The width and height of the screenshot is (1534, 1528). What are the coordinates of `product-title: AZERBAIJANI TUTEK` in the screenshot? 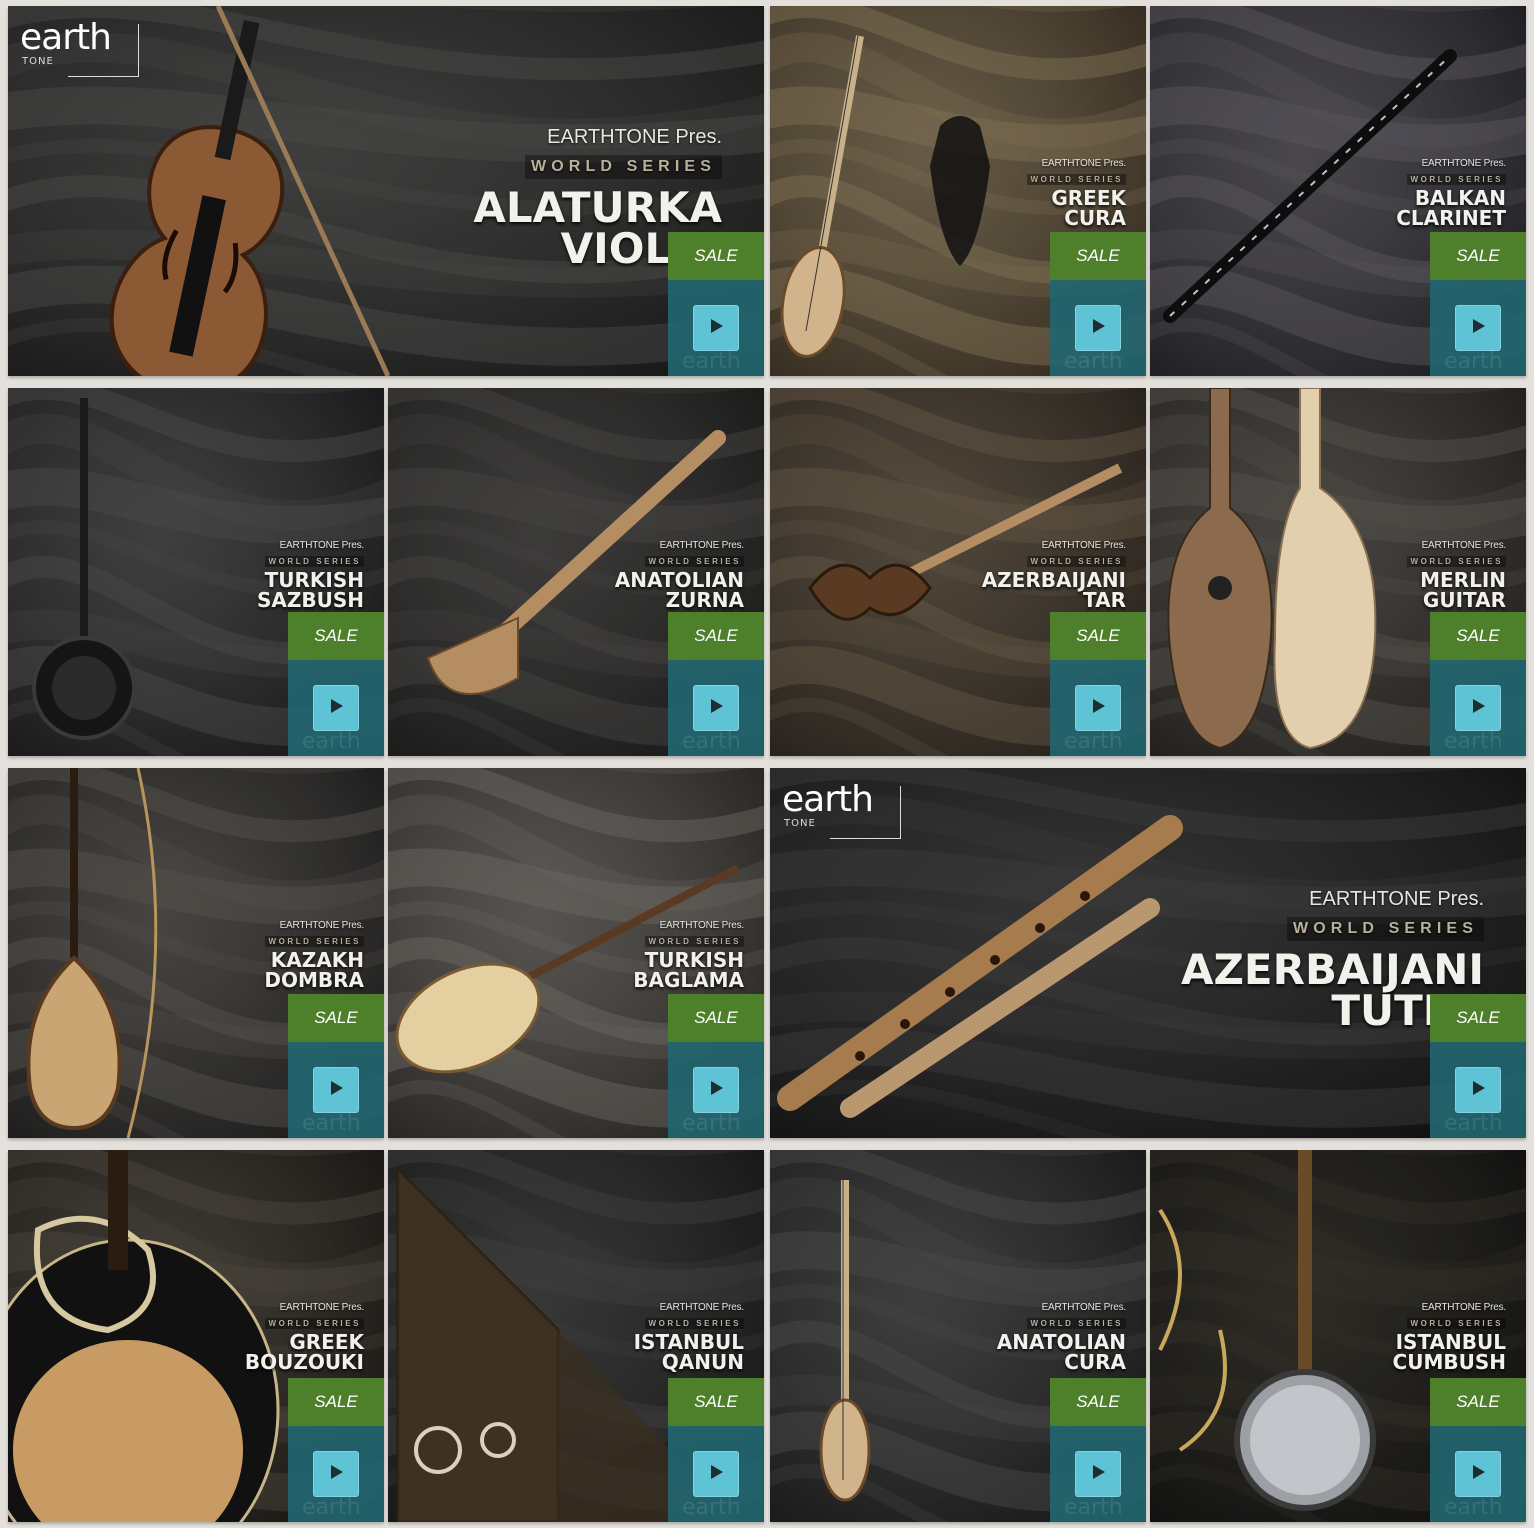 It's located at (1332, 988).